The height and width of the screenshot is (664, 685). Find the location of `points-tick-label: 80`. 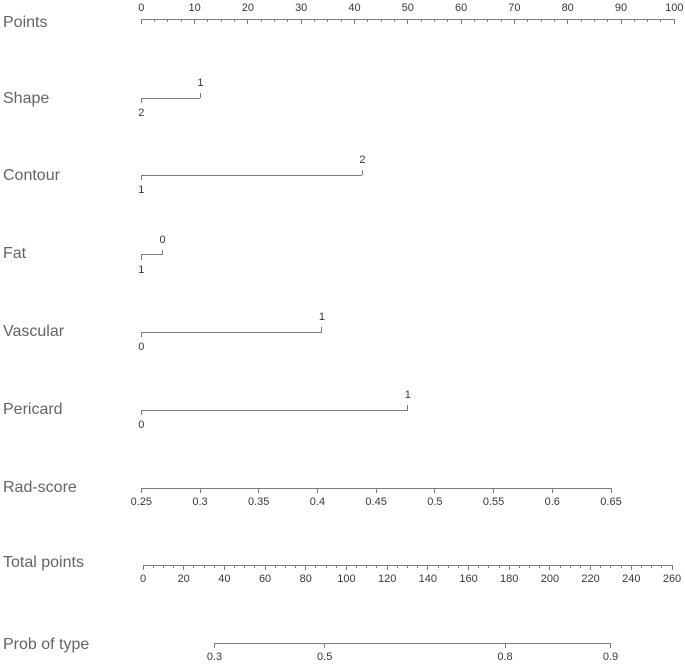

points-tick-label: 80 is located at coordinates (567, 8).